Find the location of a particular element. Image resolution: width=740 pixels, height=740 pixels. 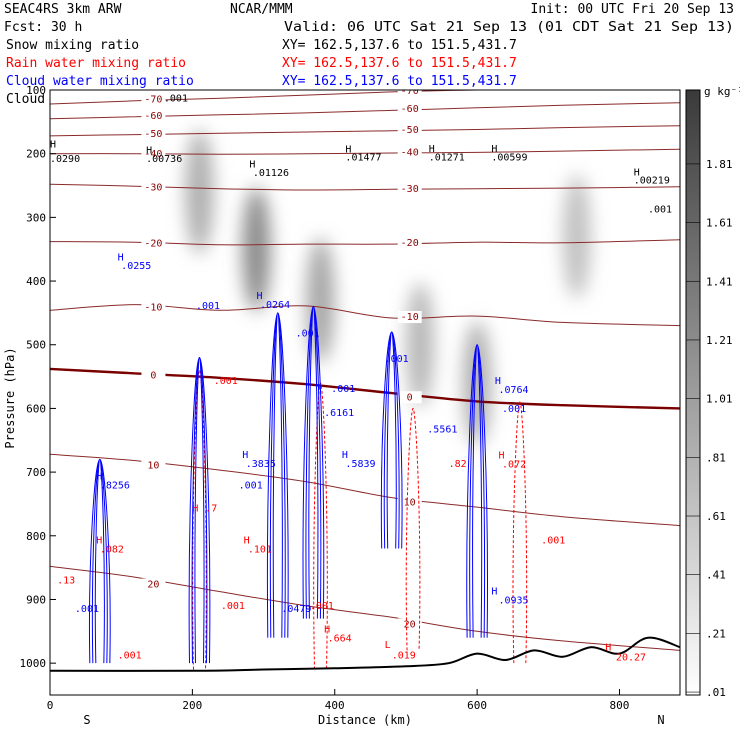

extremum-label: L is located at coordinates (388, 645).